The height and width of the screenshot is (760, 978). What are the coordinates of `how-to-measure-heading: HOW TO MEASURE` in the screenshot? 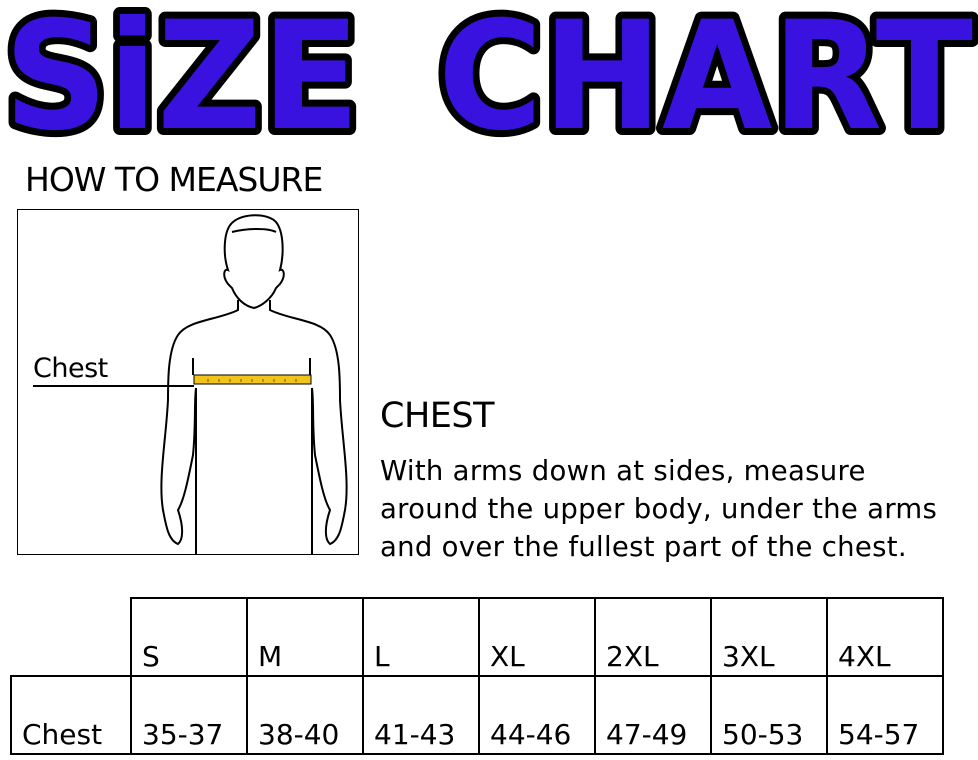 It's located at (174, 179).